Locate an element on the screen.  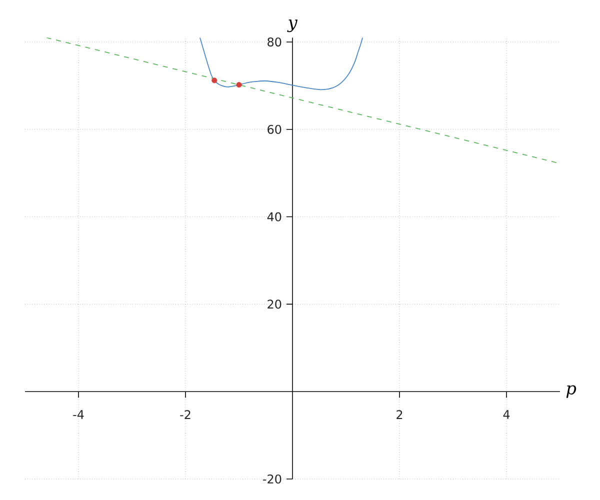
x-tick-label: -4 is located at coordinates (78, 414).